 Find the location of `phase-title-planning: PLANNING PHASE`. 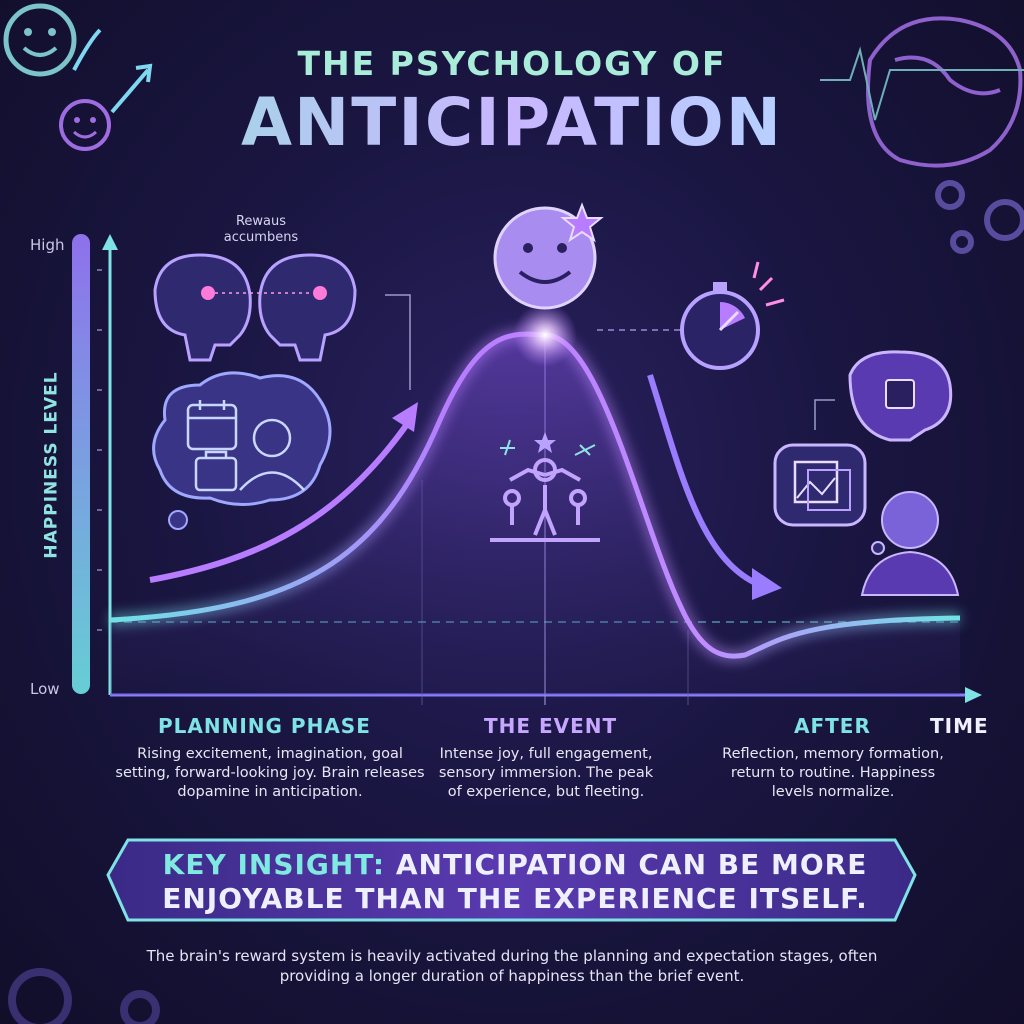

phase-title-planning: PLANNING PHASE is located at coordinates (264, 726).